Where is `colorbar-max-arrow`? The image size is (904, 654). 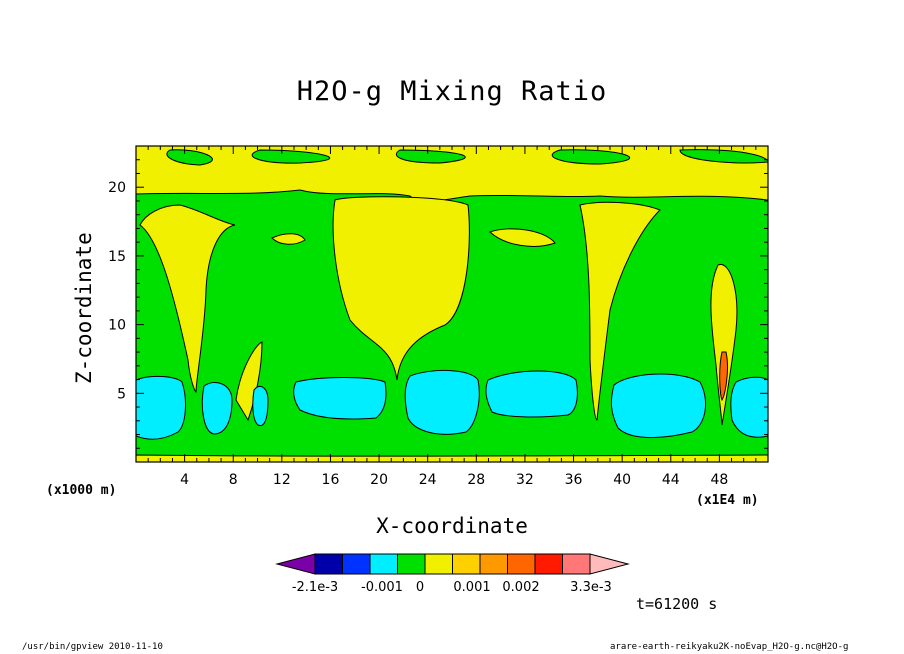 colorbar-max-arrow is located at coordinates (609, 564).